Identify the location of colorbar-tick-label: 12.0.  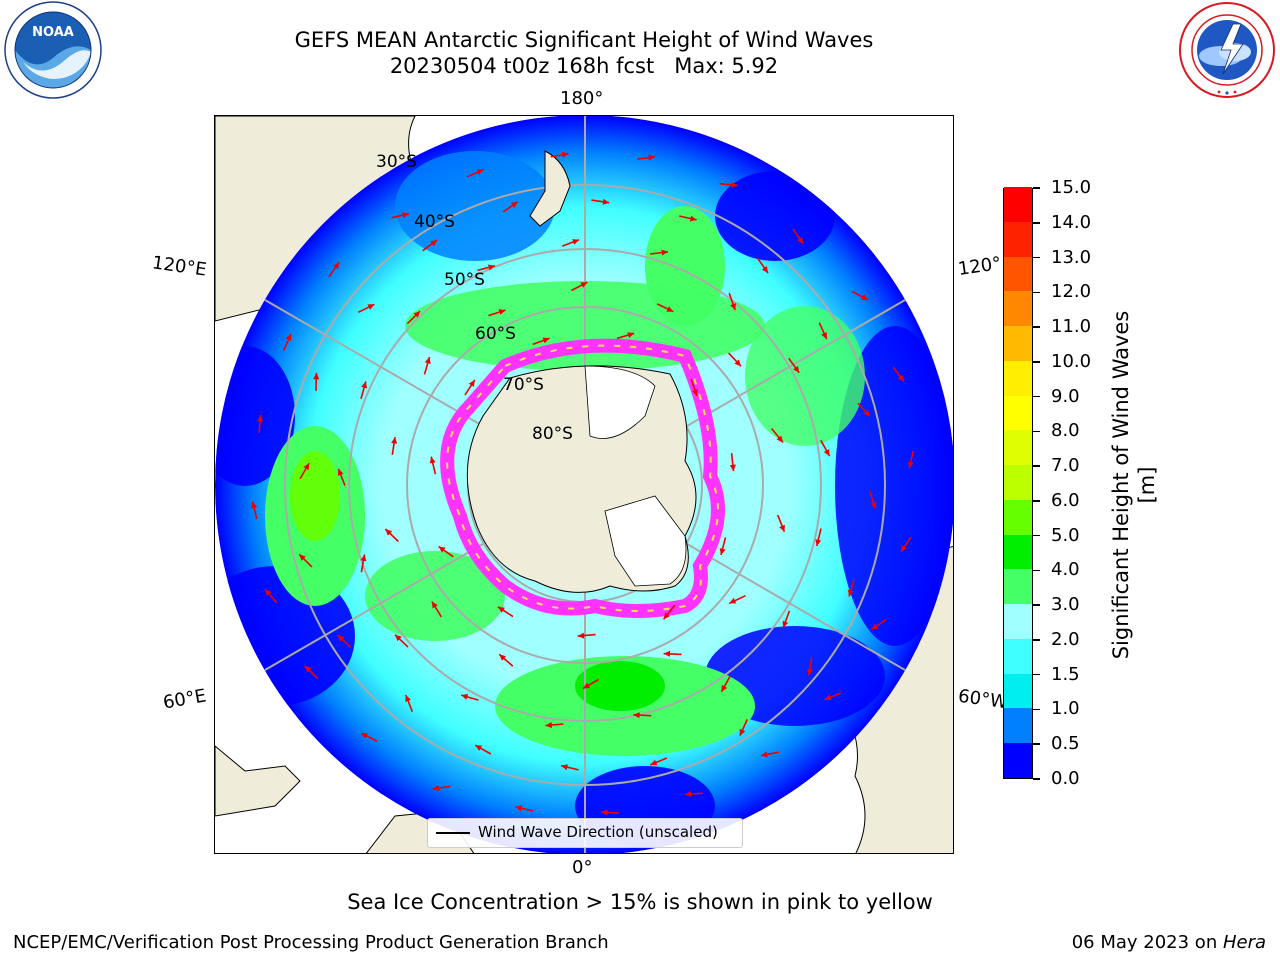
(1071, 292).